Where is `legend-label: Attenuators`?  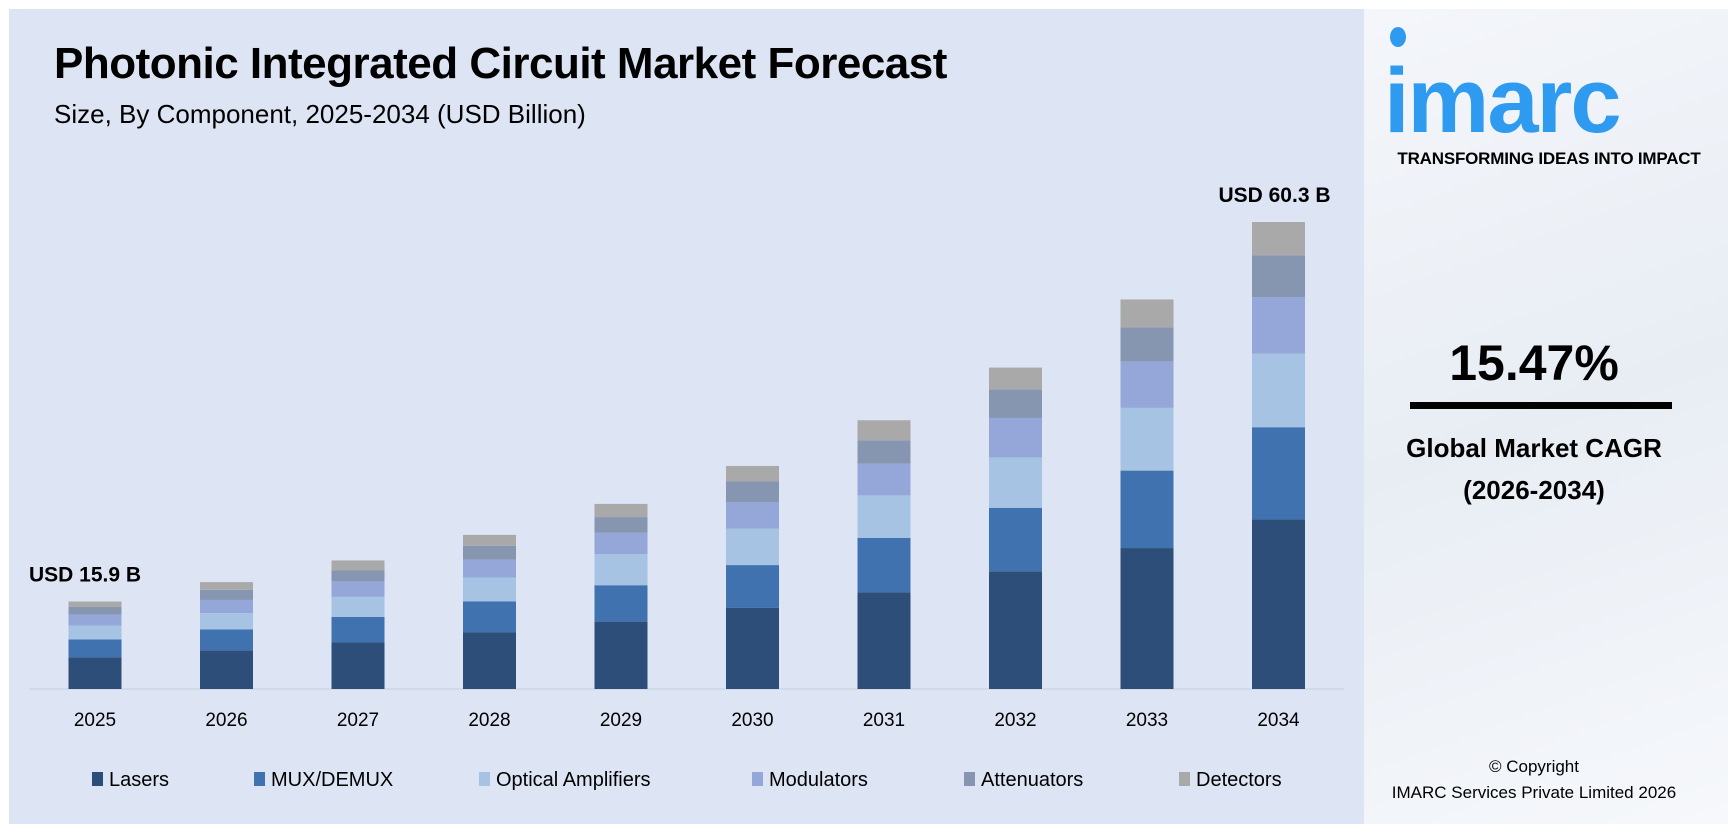
legend-label: Attenuators is located at coordinates (1032, 780).